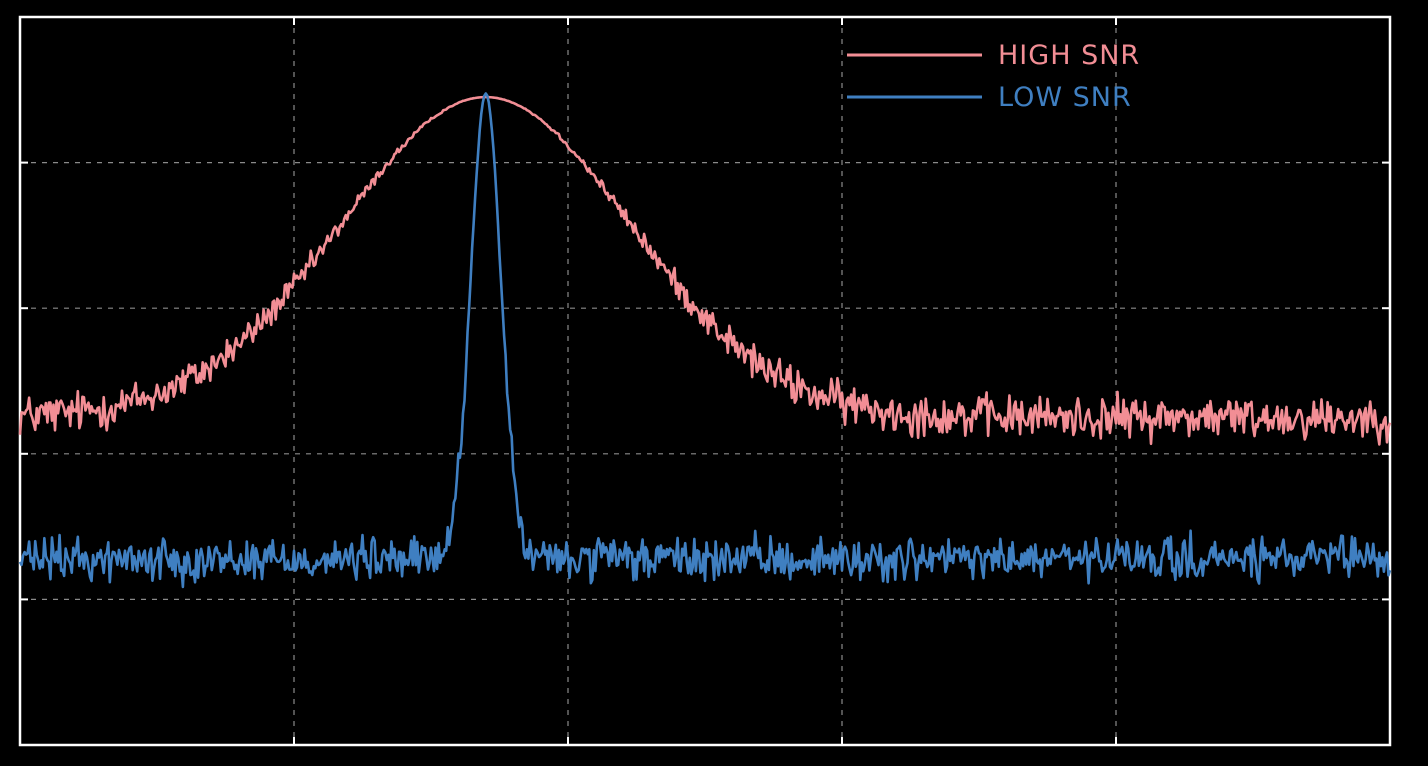 The image size is (1428, 766). I want to click on legend-label-high-snr: HIGH SNR, so click(1069, 55).